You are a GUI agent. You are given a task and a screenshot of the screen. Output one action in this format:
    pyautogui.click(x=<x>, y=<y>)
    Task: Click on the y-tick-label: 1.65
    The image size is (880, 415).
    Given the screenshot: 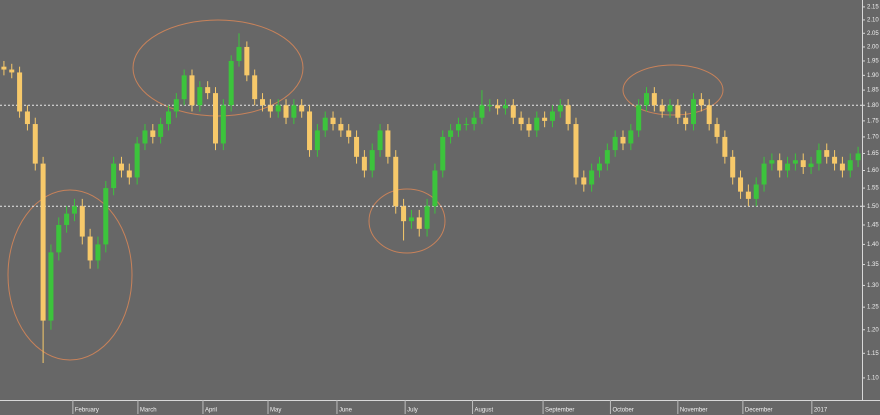 What is the action you would take?
    pyautogui.click(x=873, y=154)
    